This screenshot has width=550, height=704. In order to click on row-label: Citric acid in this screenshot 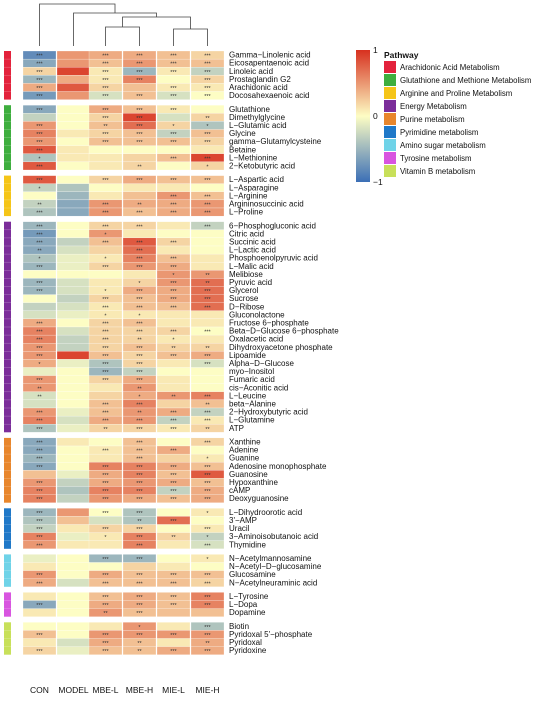, I will do `click(246, 233)`.